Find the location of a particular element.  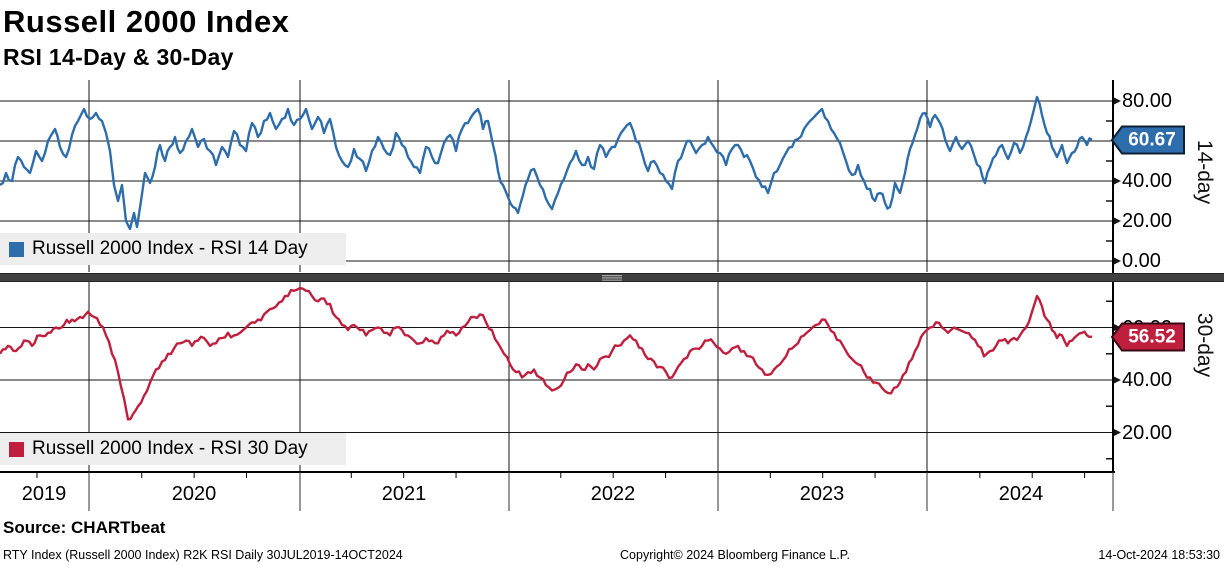

x-tick-year-label: 2024 is located at coordinates (1021, 494).